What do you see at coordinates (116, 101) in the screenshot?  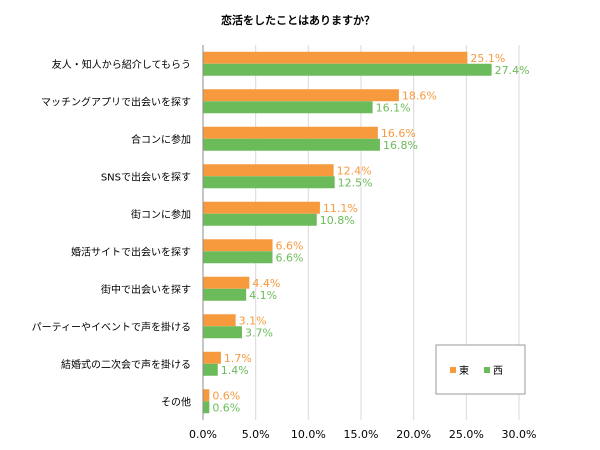 I see `category-label: マッチングアプリで出会いを探す` at bounding box center [116, 101].